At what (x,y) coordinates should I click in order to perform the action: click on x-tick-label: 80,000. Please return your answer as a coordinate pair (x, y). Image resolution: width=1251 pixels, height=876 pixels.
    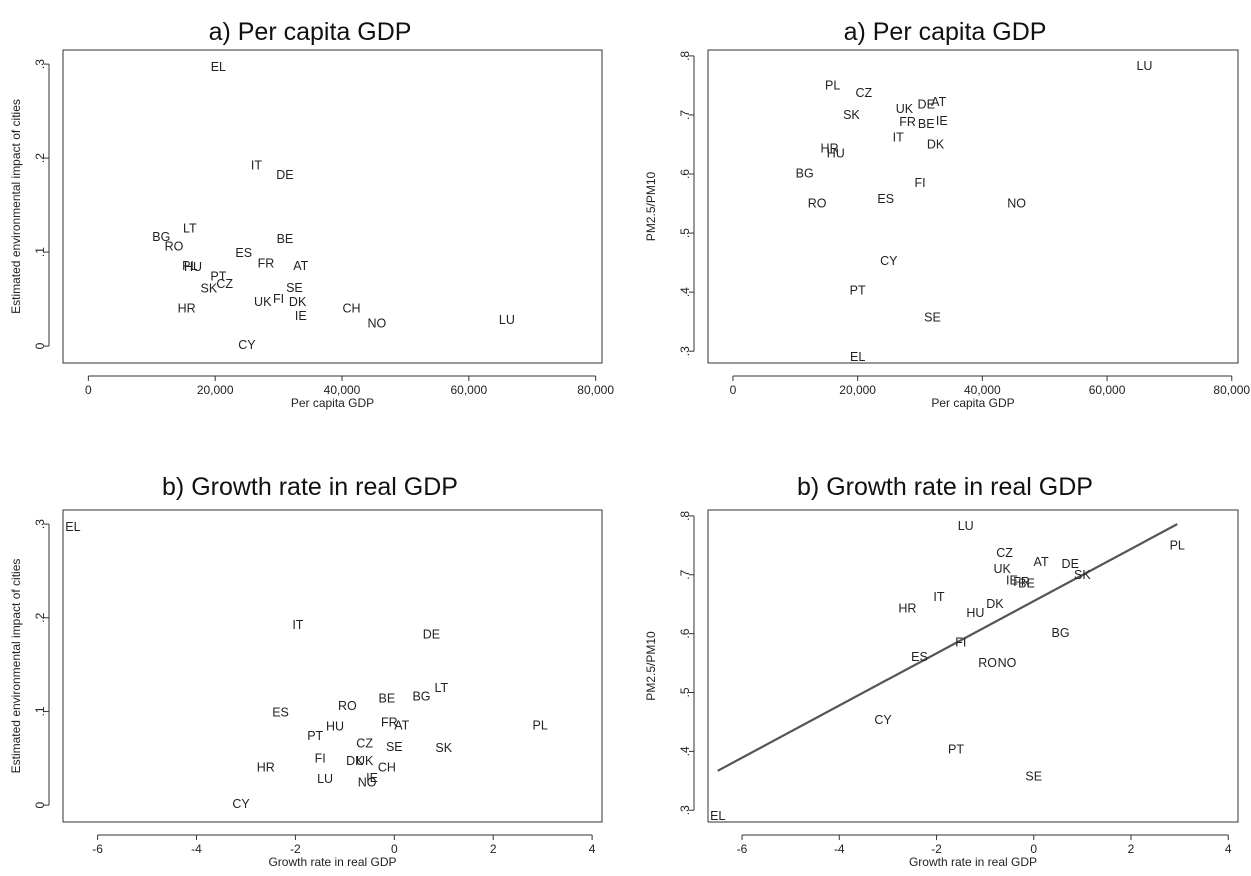
    Looking at the image, I should click on (595, 390).